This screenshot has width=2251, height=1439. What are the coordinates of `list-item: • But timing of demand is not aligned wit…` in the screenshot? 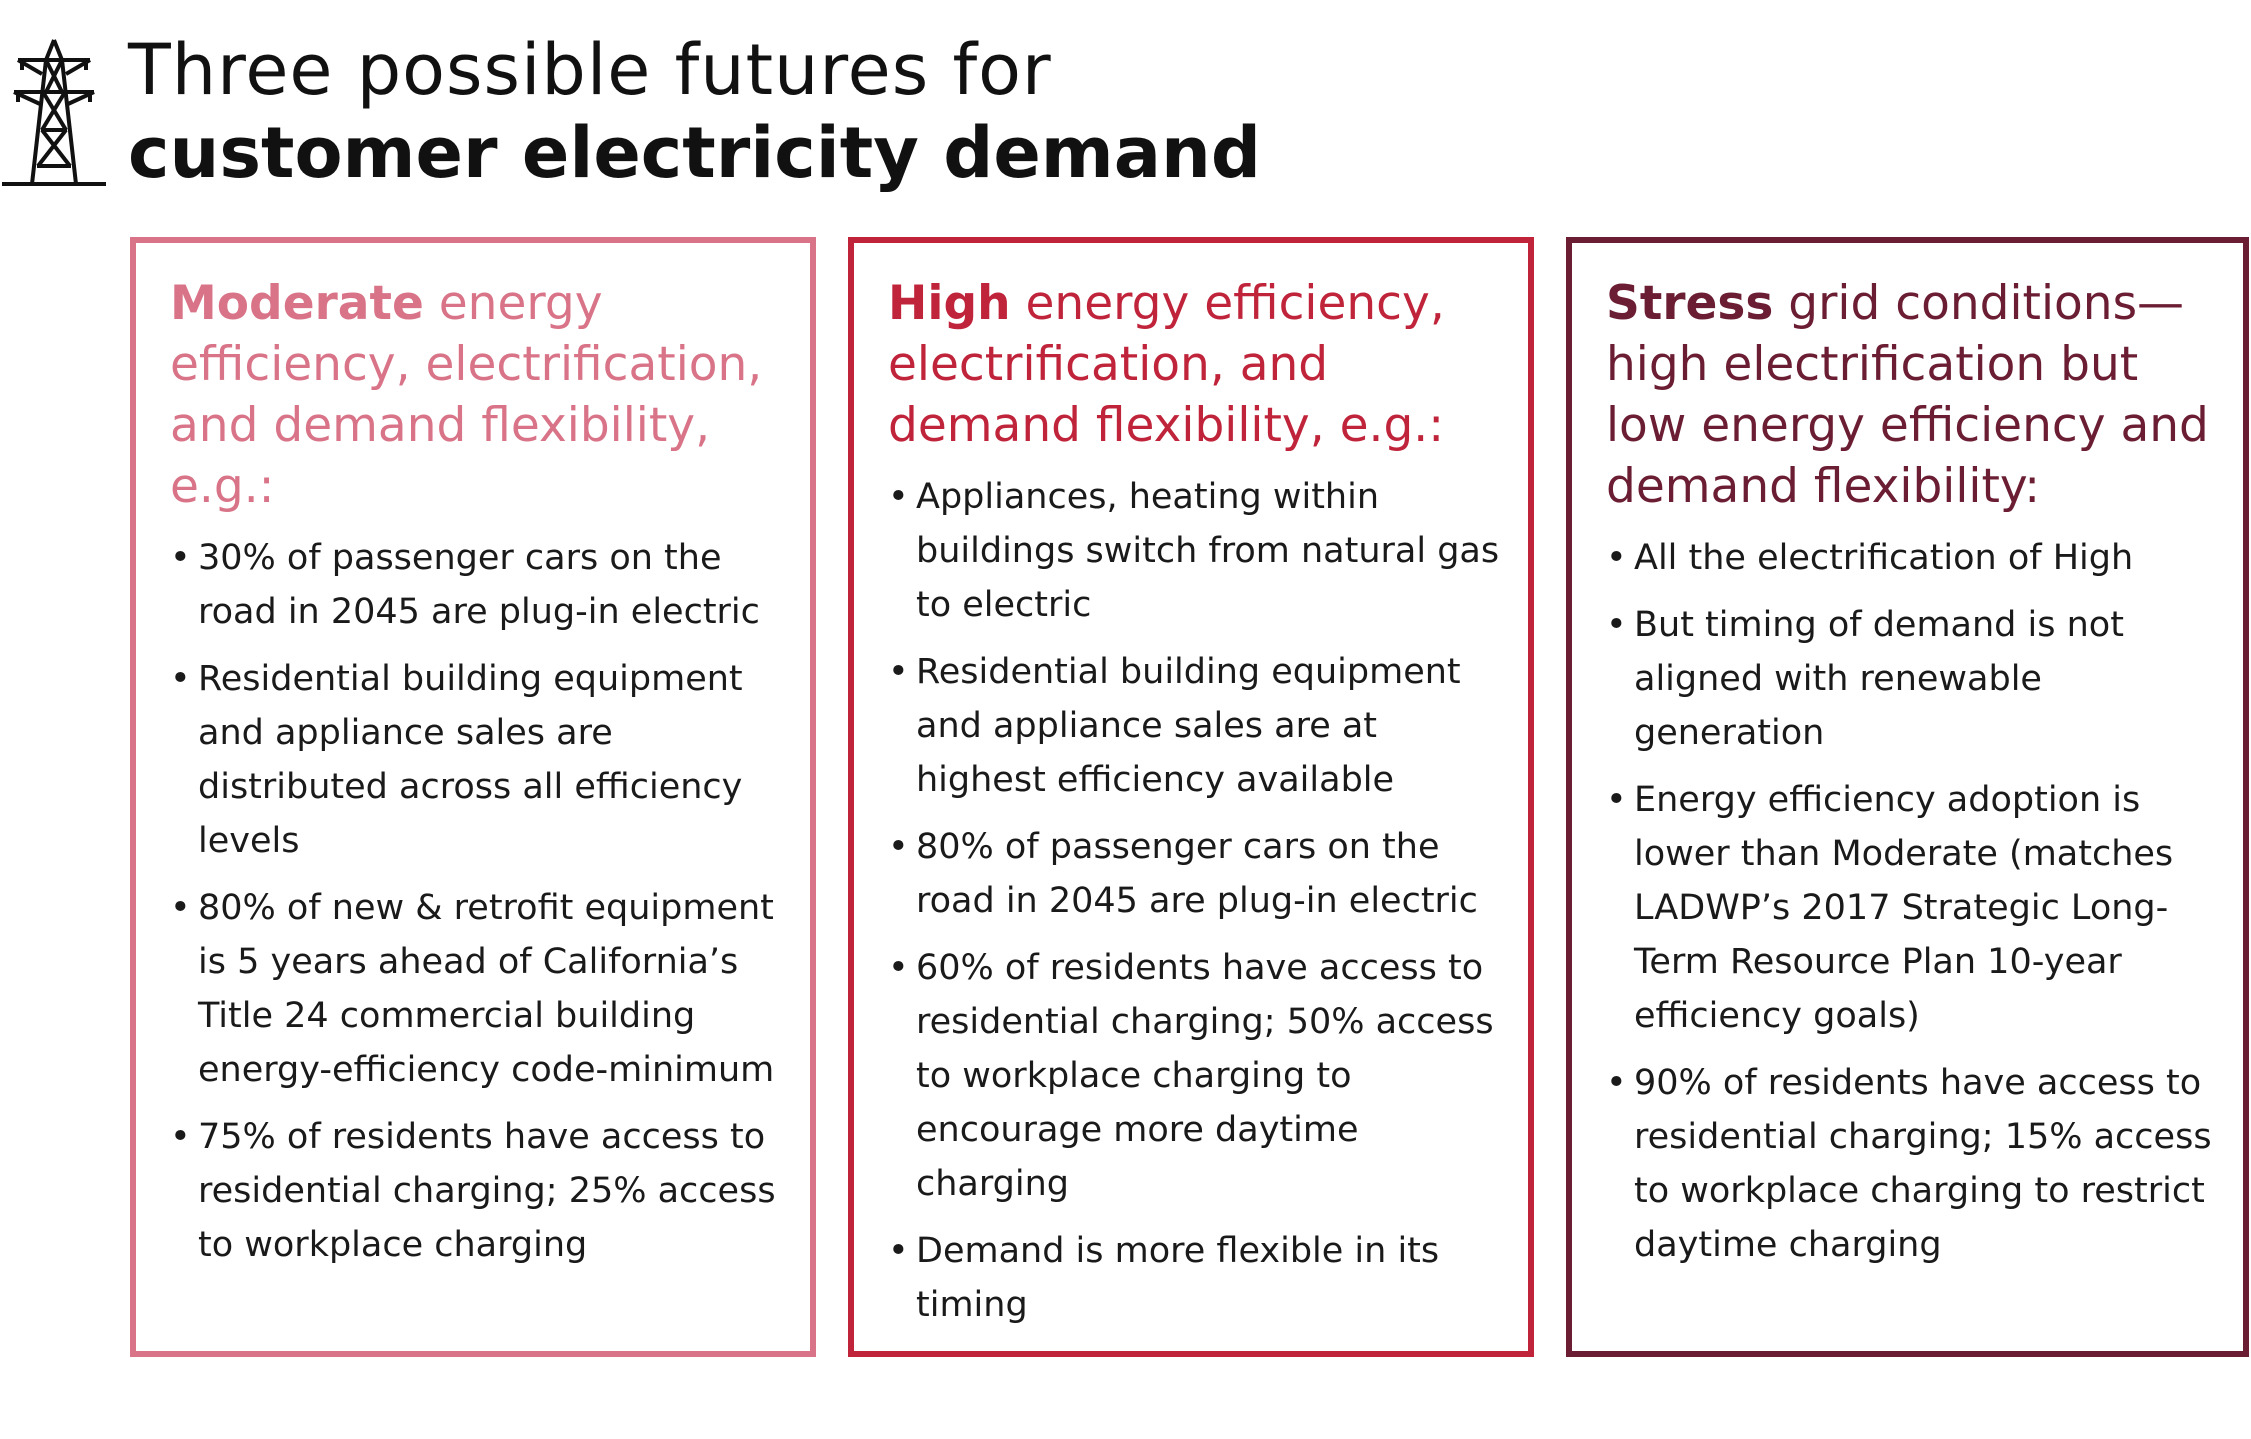 It's located at (1912, 679).